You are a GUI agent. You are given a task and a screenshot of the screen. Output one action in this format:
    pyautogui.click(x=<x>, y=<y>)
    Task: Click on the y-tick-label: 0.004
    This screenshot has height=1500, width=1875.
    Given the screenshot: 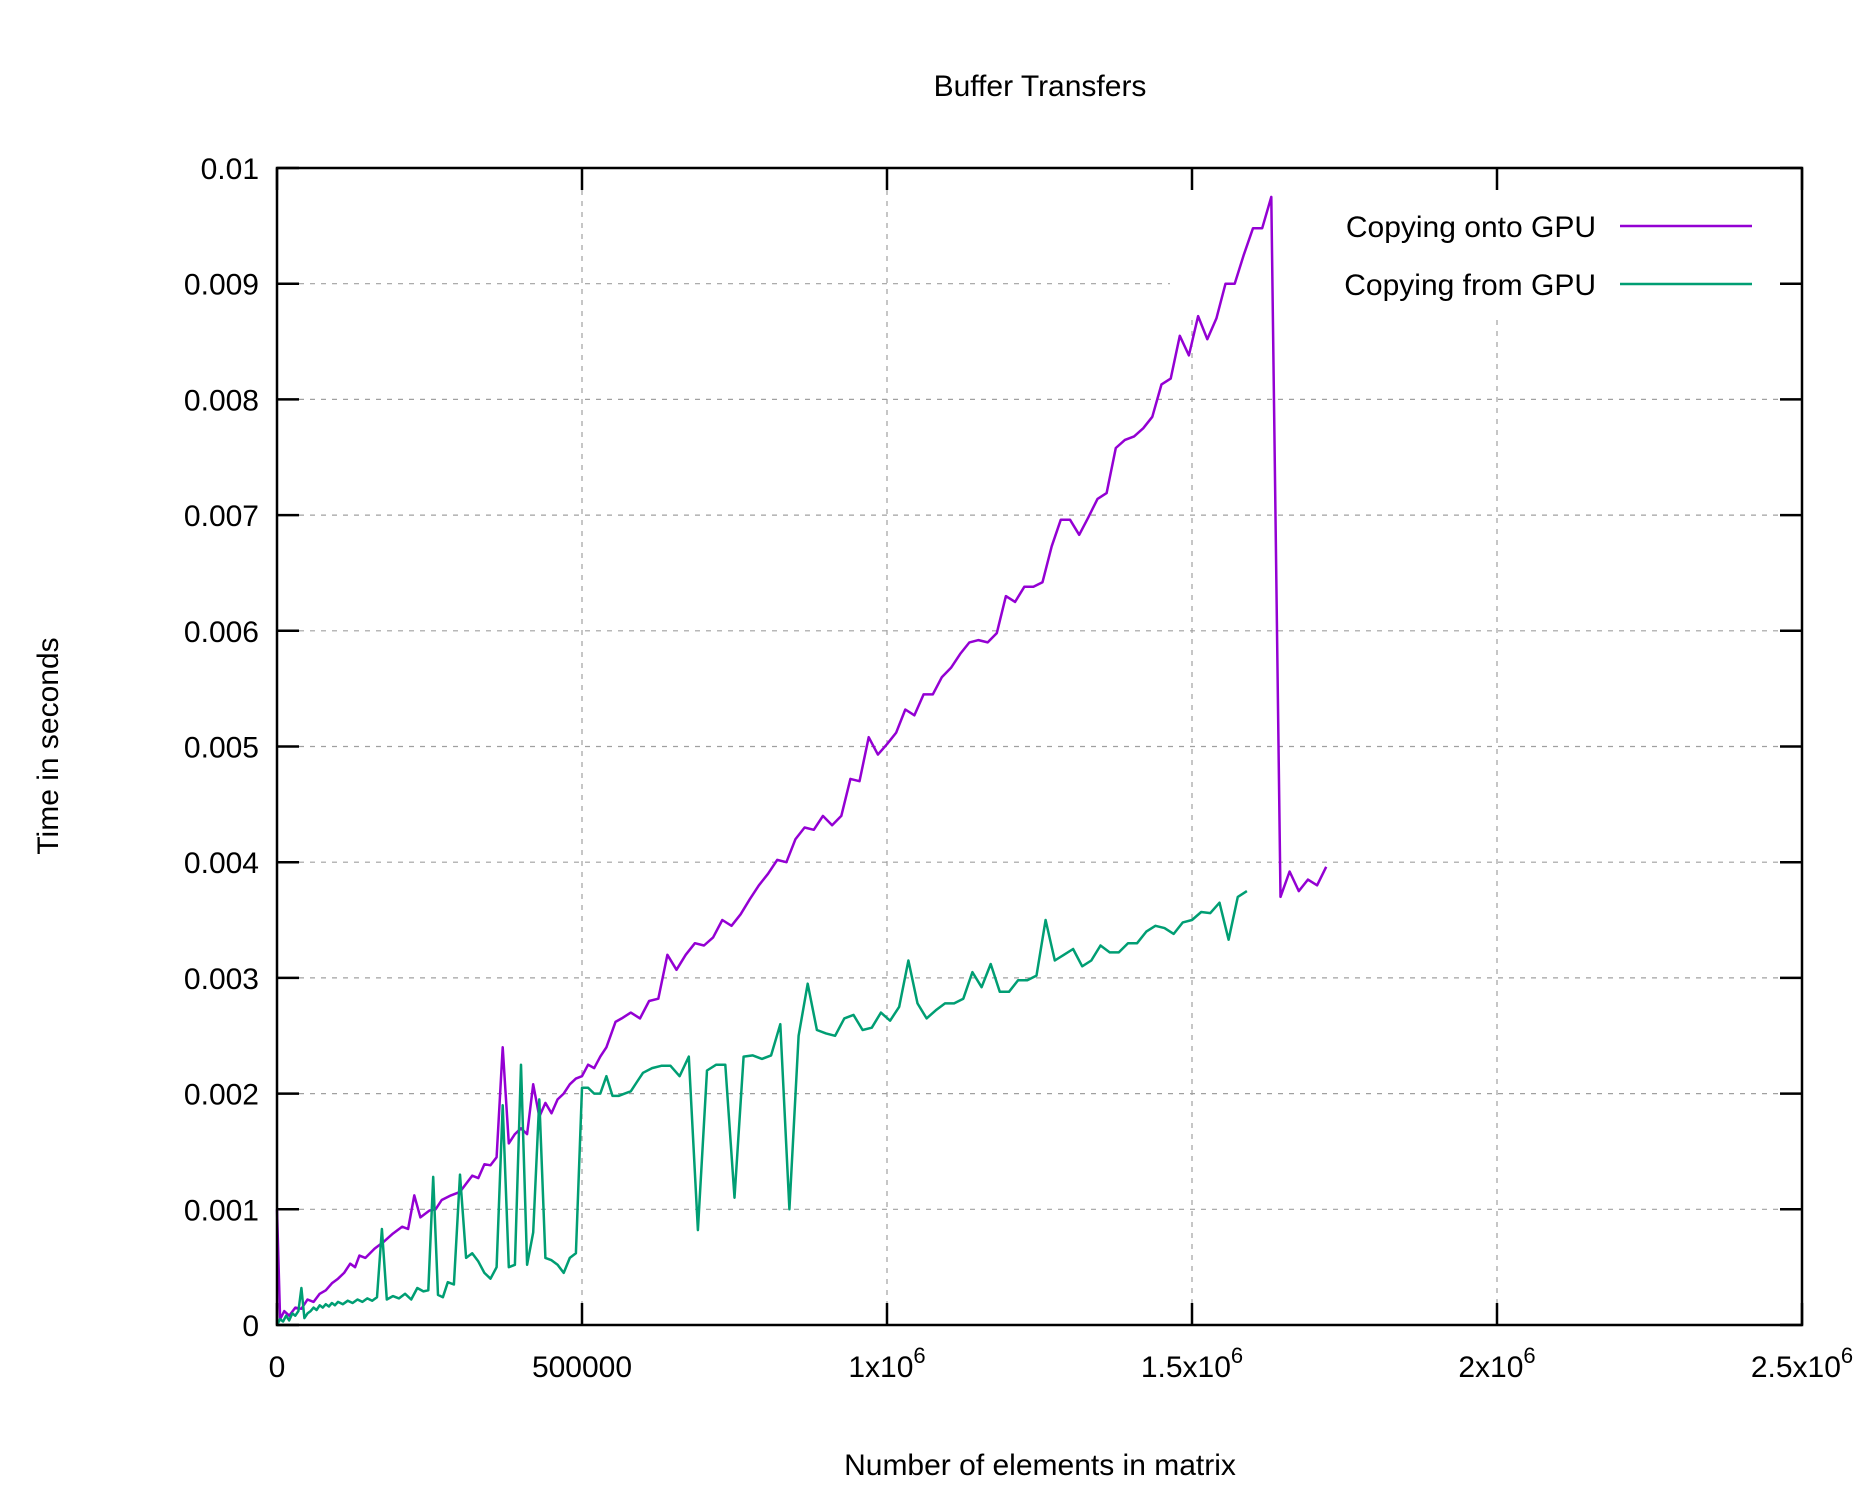 What is the action you would take?
    pyautogui.click(x=221, y=863)
    